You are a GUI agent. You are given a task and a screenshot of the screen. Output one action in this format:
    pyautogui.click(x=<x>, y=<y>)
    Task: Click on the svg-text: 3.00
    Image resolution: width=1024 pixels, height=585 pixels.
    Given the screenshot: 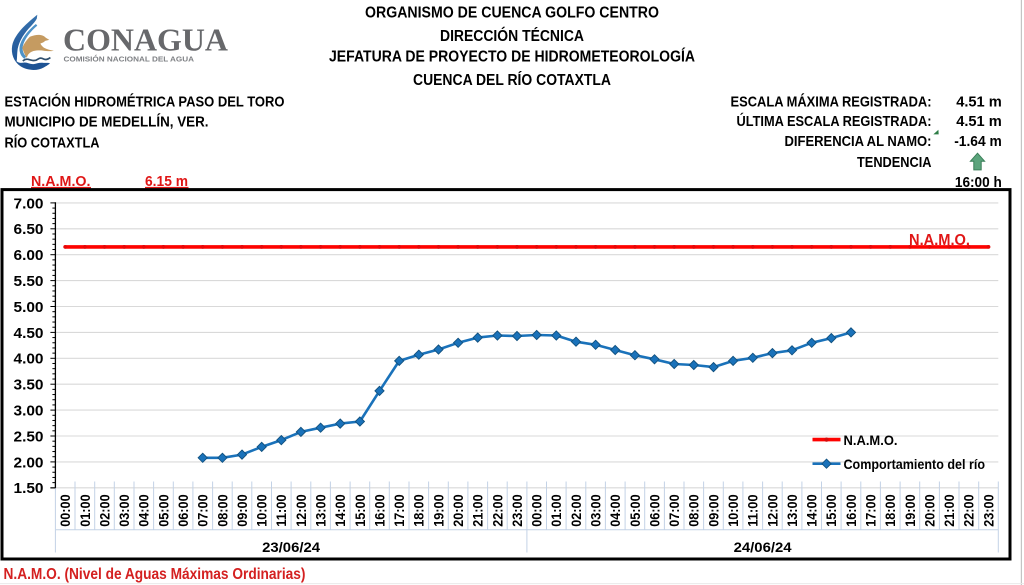 What is the action you would take?
    pyautogui.click(x=29, y=411)
    